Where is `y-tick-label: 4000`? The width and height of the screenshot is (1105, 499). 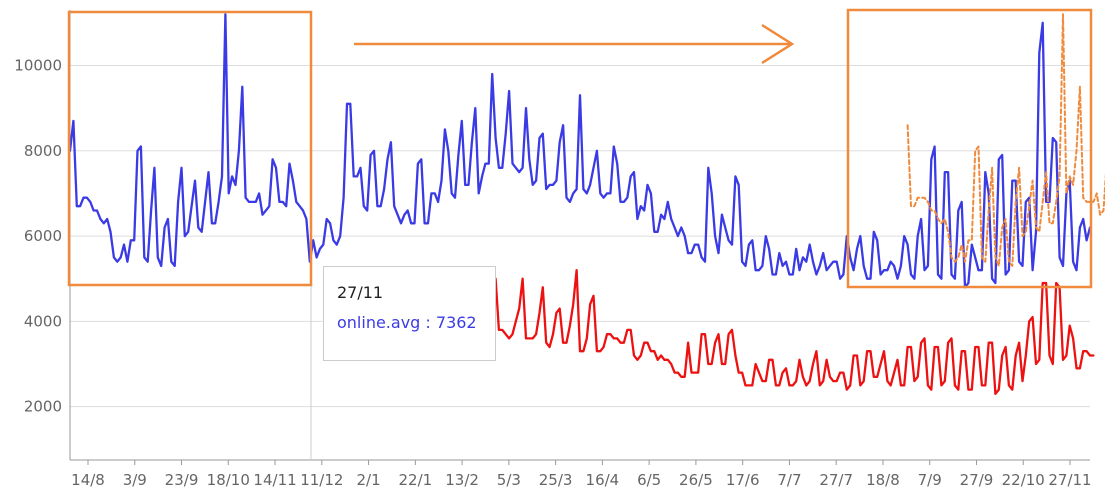 y-tick-label: 4000 is located at coordinates (43, 321).